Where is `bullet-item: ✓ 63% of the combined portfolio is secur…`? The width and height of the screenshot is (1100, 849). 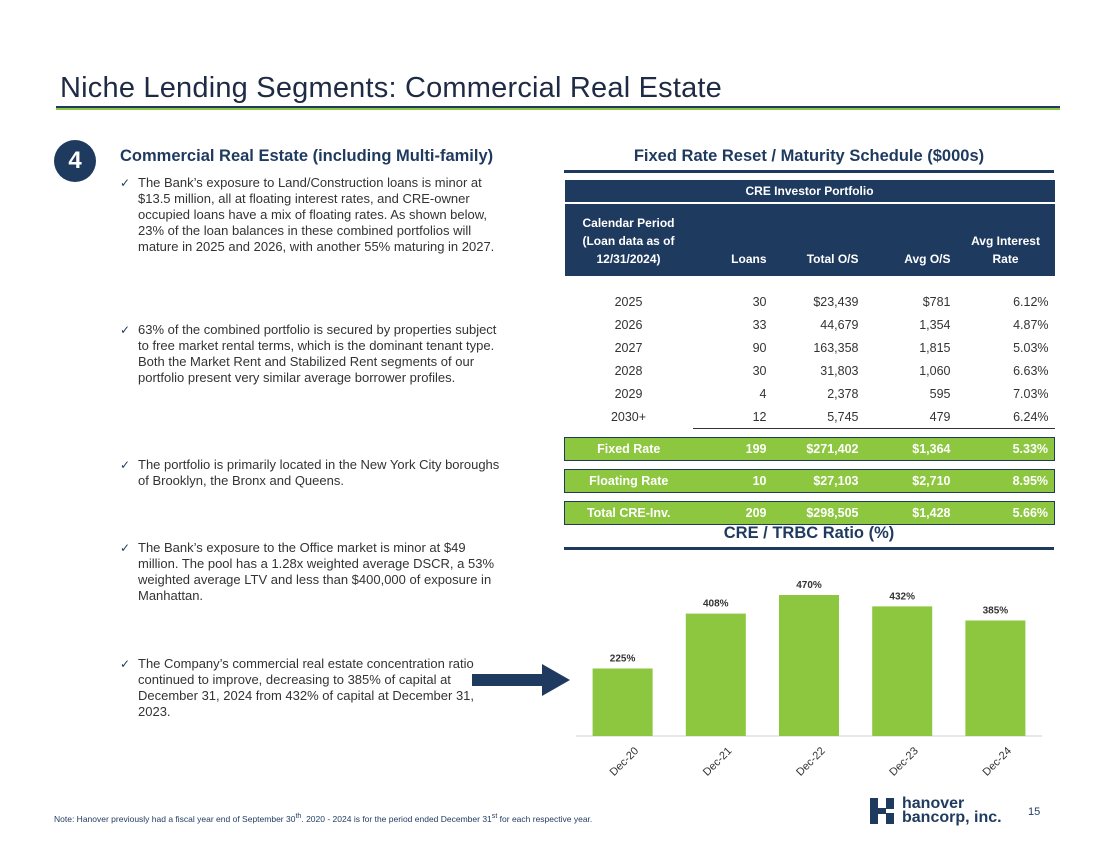 bullet-item: ✓ 63% of the combined portfolio is secur… is located at coordinates (310, 354).